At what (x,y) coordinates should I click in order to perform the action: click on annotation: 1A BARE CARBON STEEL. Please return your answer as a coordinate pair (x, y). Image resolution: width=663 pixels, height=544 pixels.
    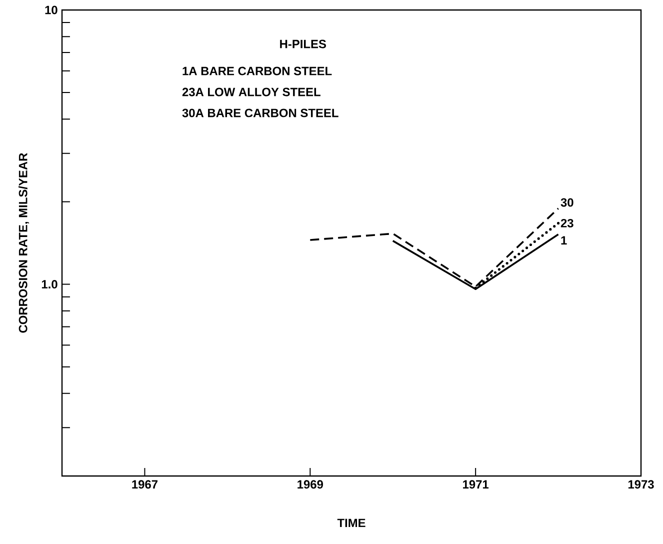
    Looking at the image, I should click on (257, 71).